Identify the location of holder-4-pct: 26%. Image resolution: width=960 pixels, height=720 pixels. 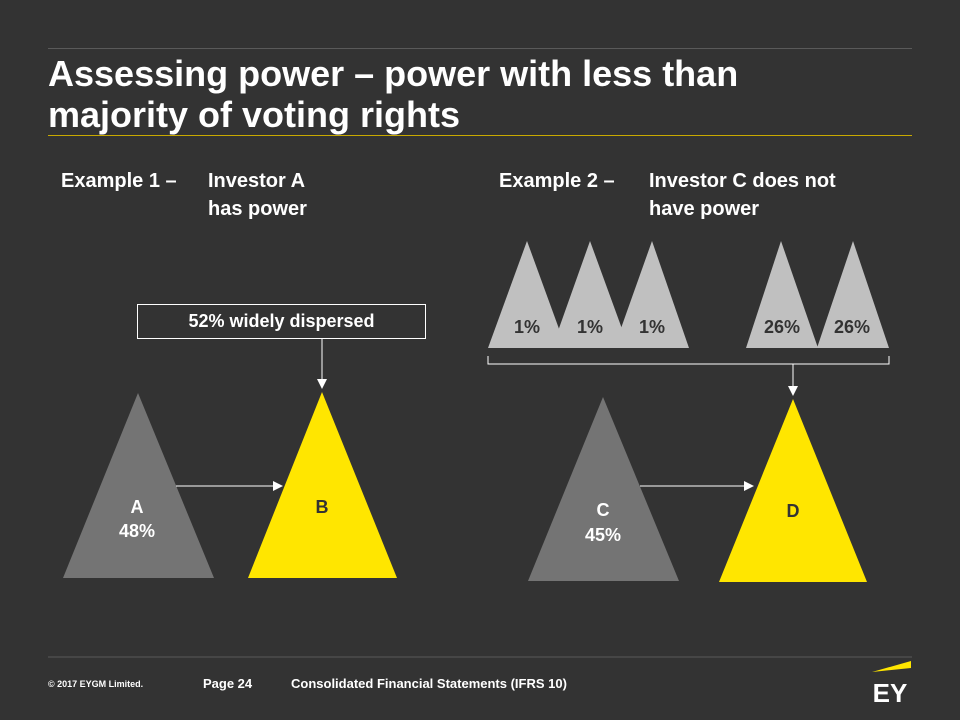
(782, 327).